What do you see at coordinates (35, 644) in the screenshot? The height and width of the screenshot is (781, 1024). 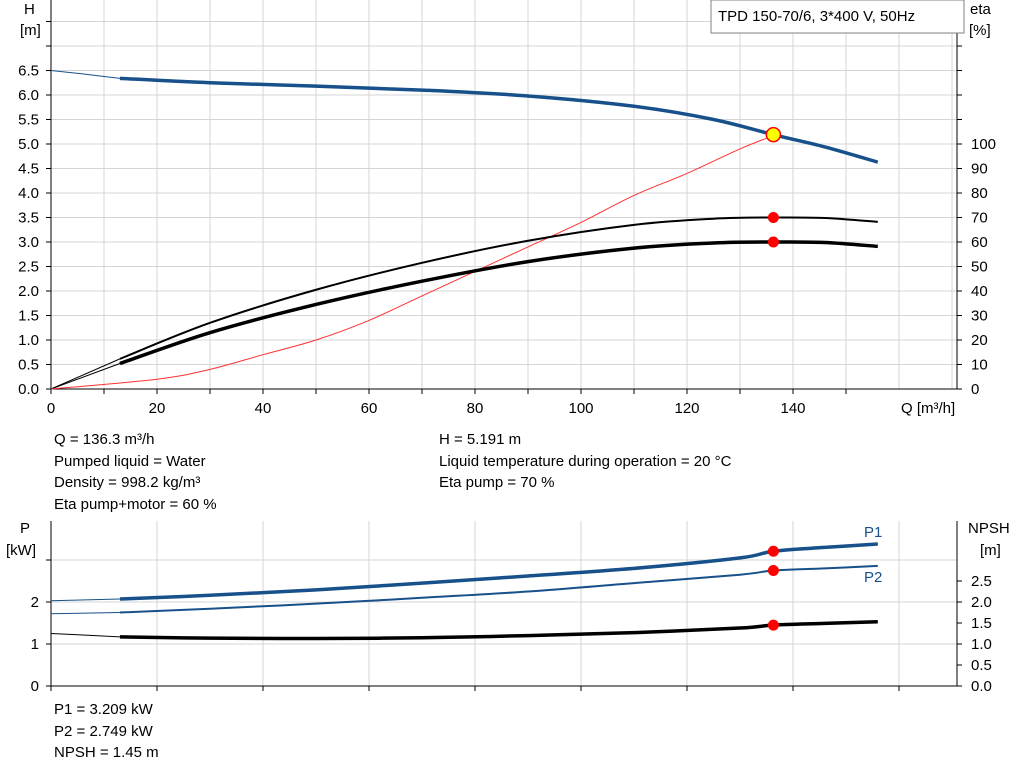 I see `p-axis-tick-label: 1` at bounding box center [35, 644].